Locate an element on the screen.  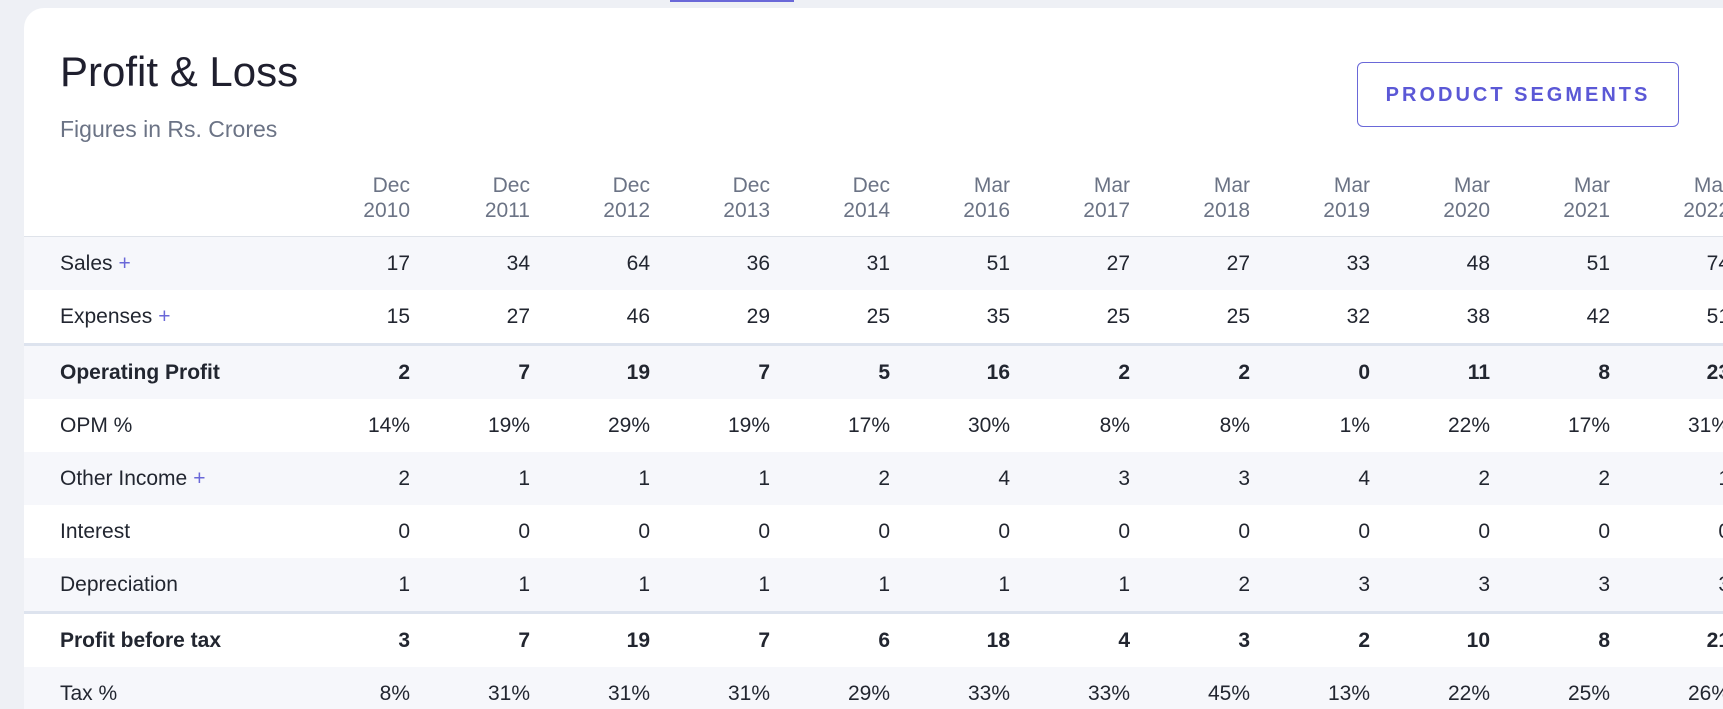
value-cell: 13% is located at coordinates (1310, 688).